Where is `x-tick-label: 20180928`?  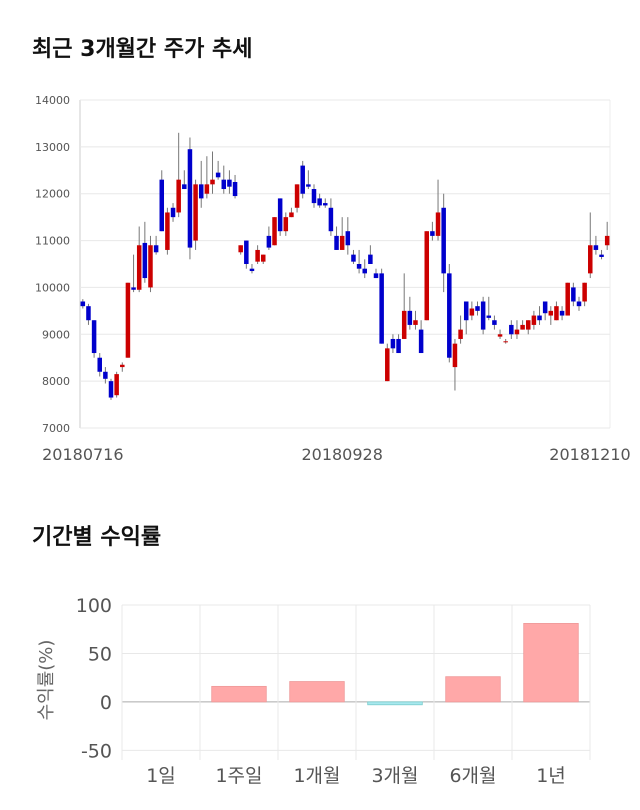
x-tick-label: 20180928 is located at coordinates (341, 454).